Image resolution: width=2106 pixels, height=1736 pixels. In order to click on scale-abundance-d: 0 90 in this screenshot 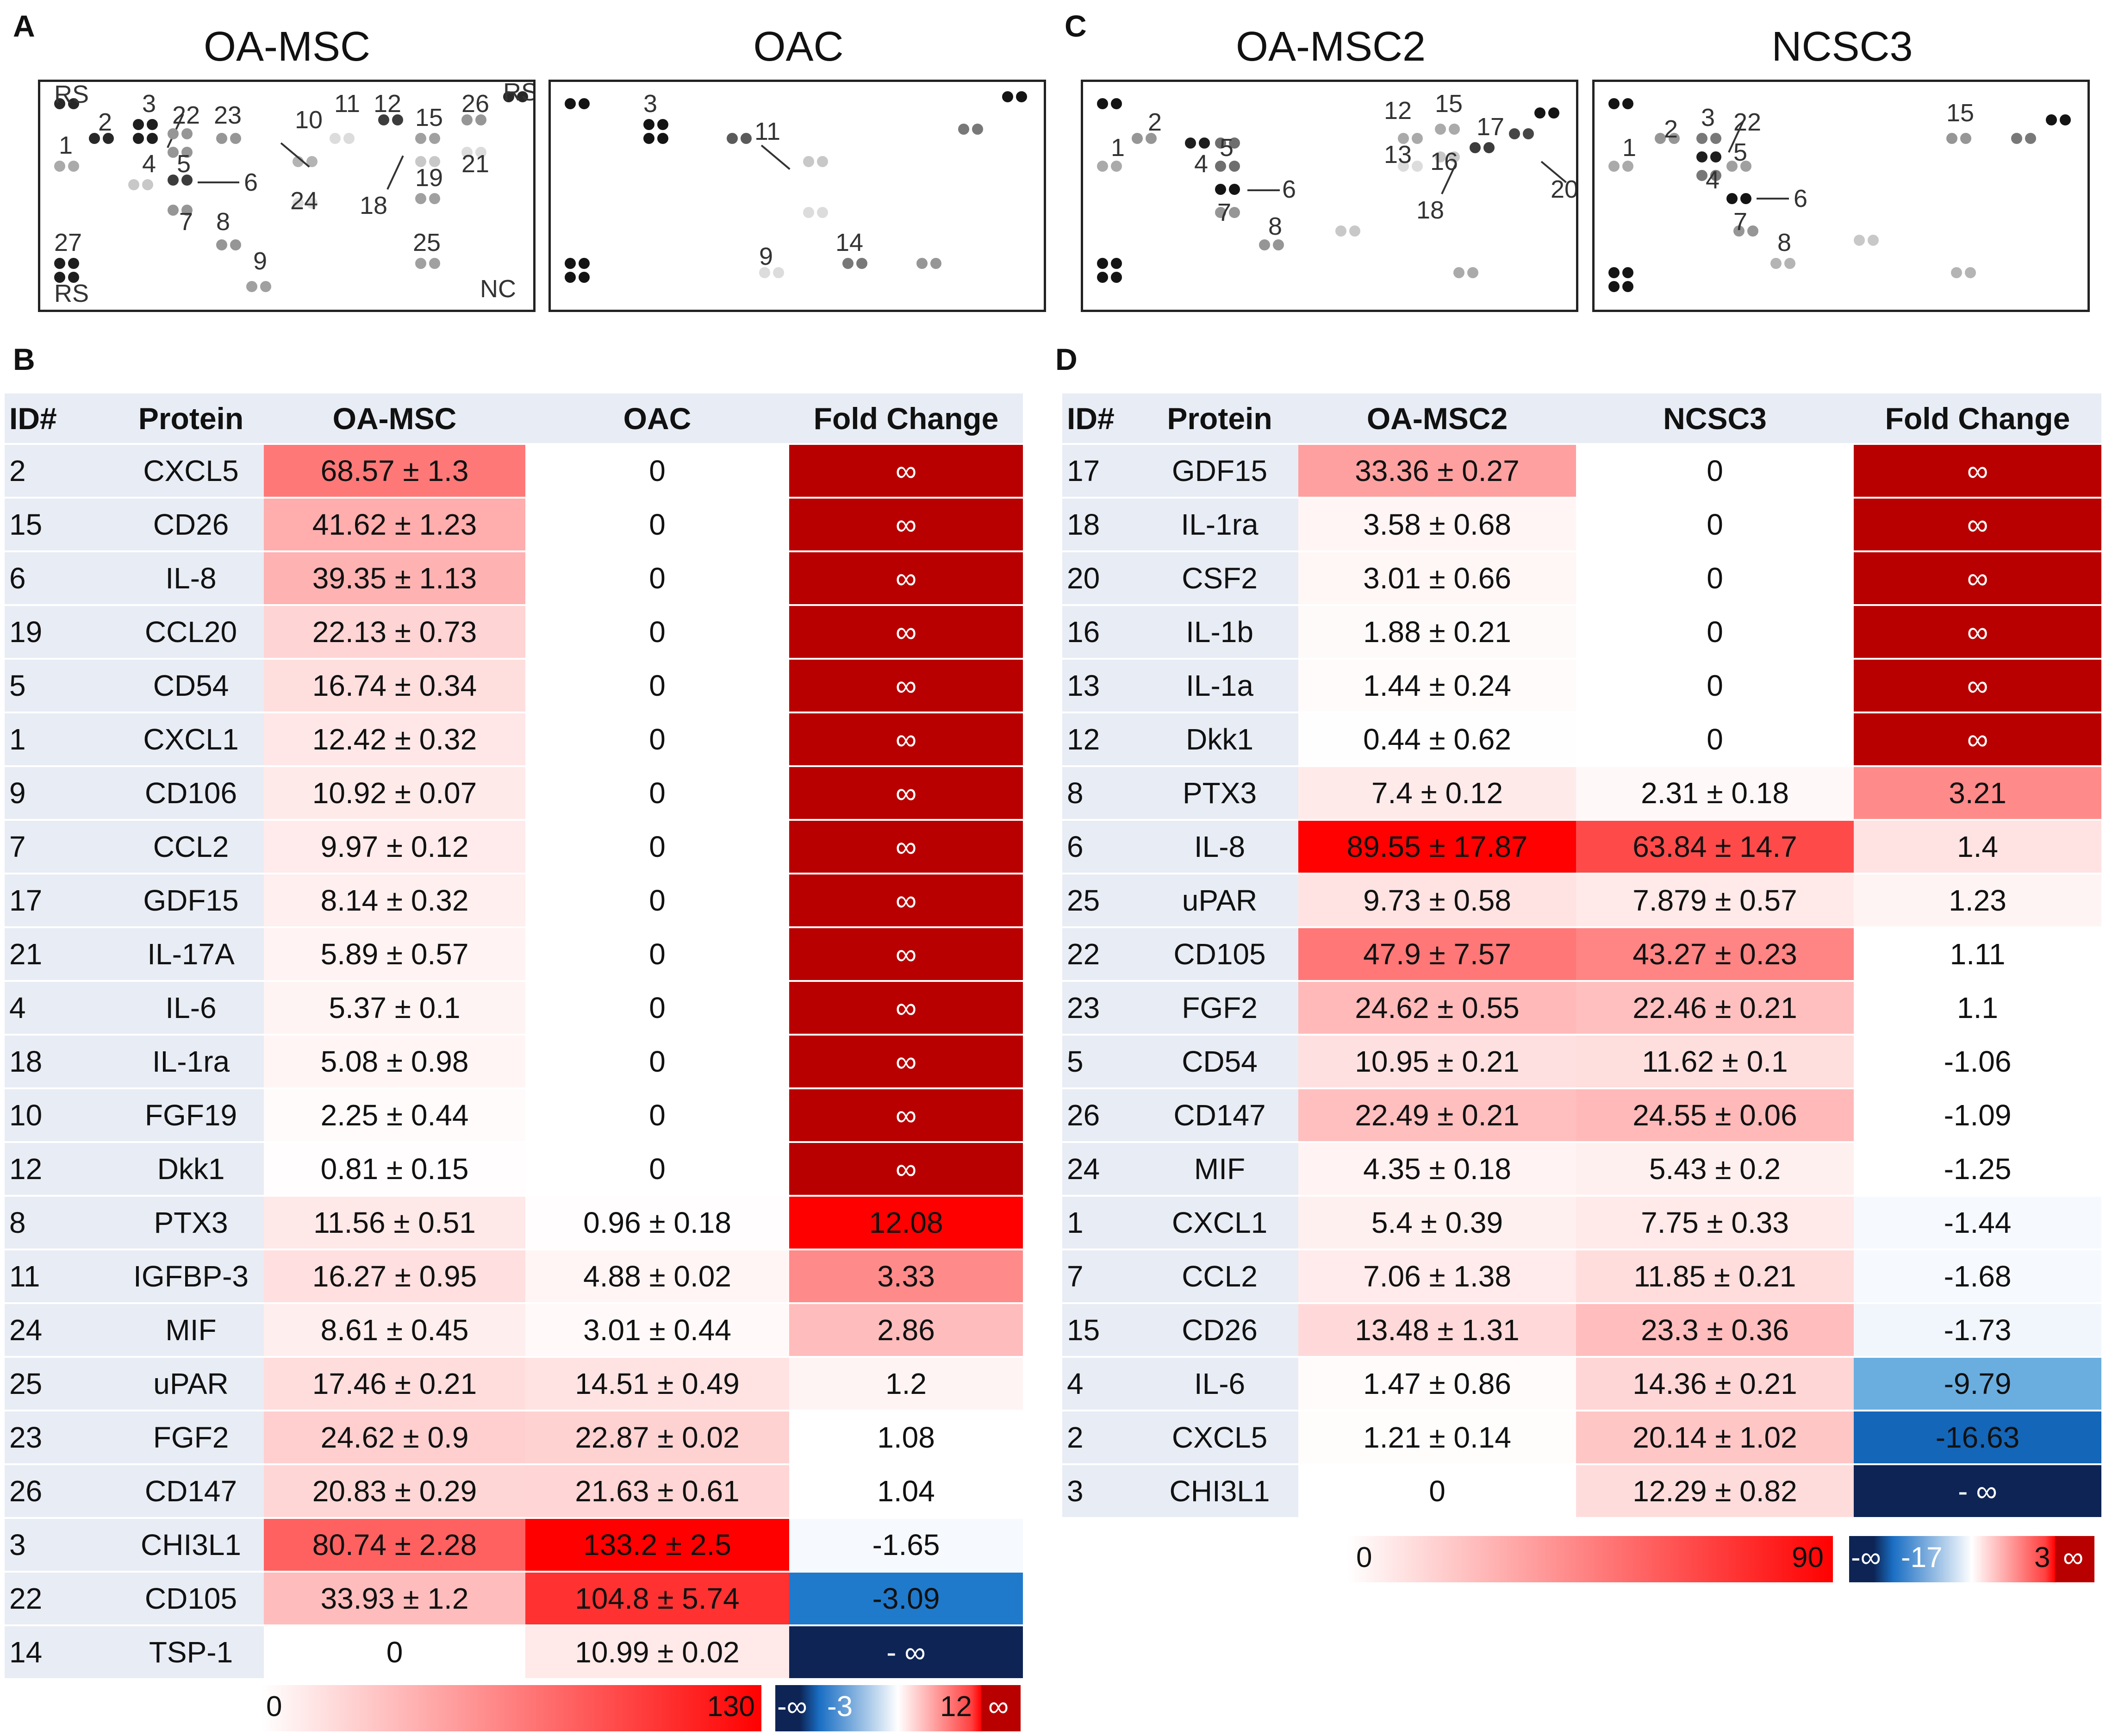, I will do `click(1590, 1559)`.